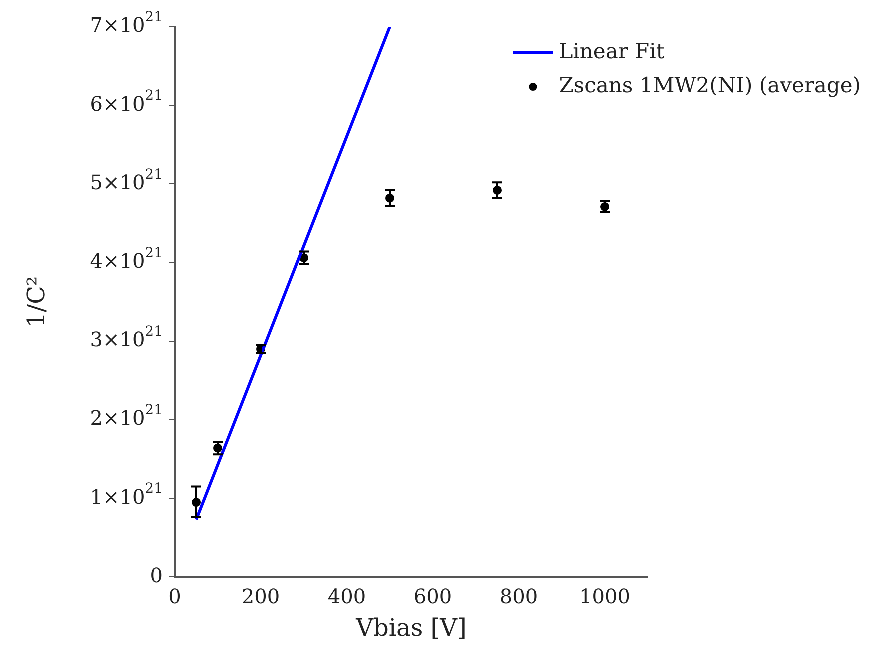 Image resolution: width=875 pixels, height=648 pixels. What do you see at coordinates (433, 596) in the screenshot?
I see `x-tick-label: 600` at bounding box center [433, 596].